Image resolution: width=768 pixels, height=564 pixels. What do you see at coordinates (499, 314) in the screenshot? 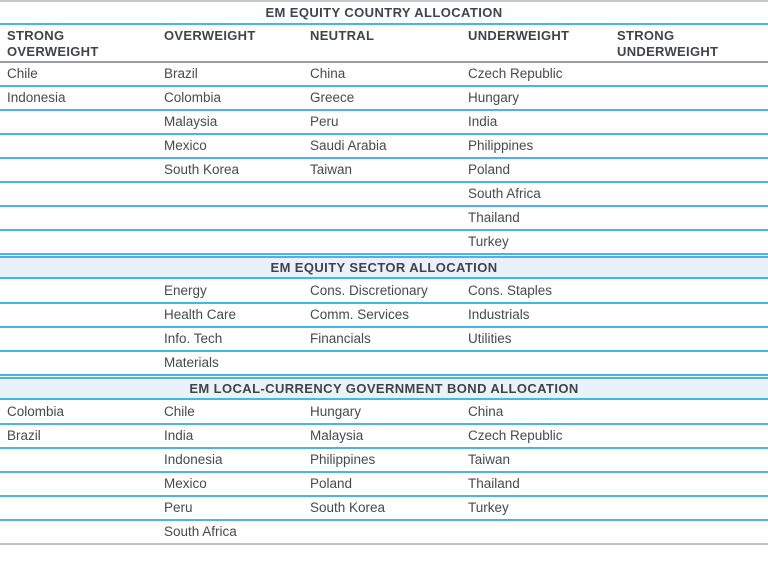
I see `table-cell: Industrials` at bounding box center [499, 314].